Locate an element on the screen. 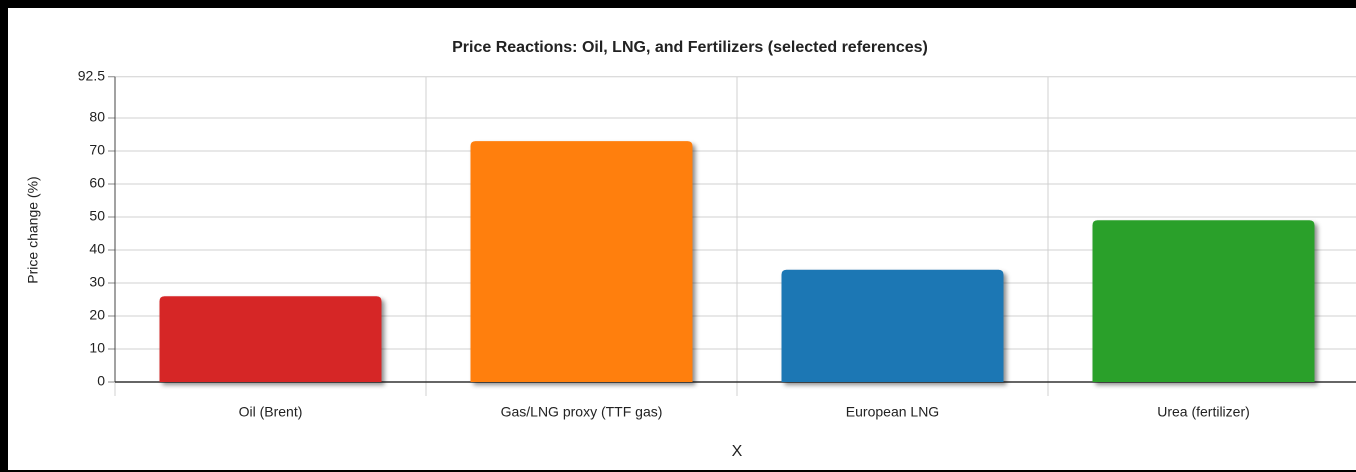 This screenshot has width=1356, height=472. y-tick-label: 80 is located at coordinates (97, 117).